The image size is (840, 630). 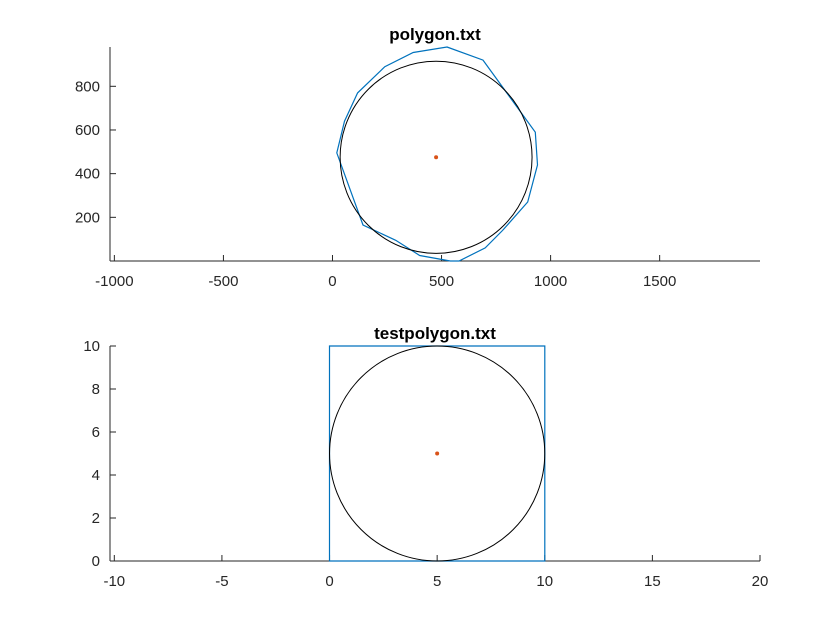 I want to click on x-tick-label: 500, so click(x=441, y=281).